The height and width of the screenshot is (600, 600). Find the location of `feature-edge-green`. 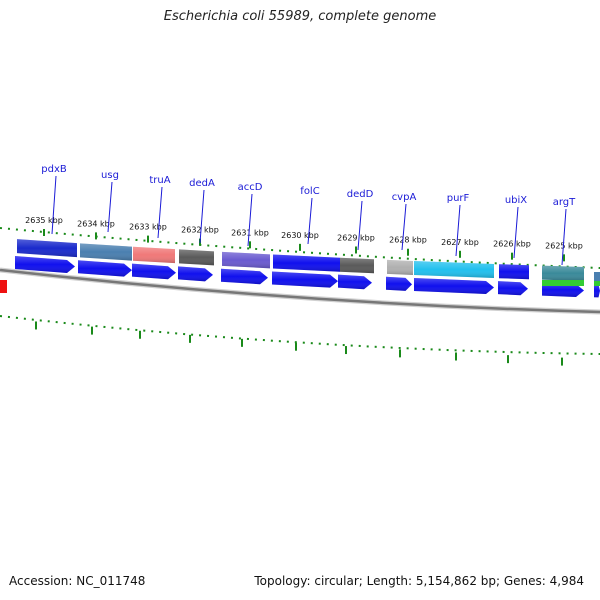

feature-edge-green is located at coordinates (597, 283).